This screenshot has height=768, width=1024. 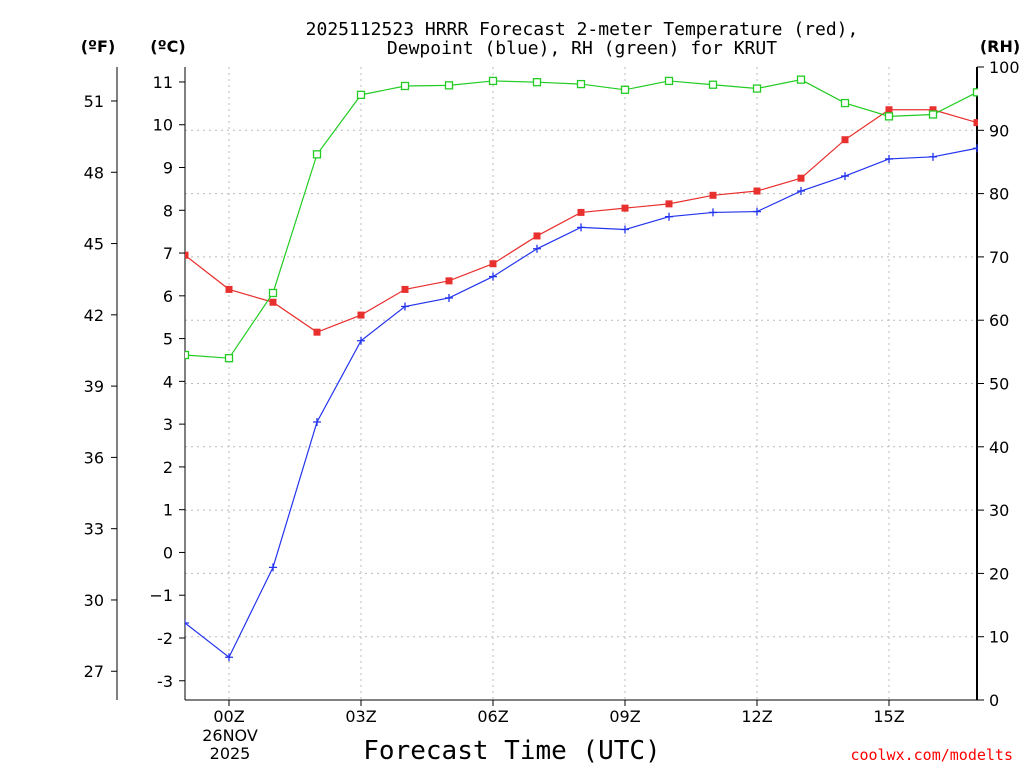 I want to click on celsius-unit-label: (ºC), so click(x=167, y=46).